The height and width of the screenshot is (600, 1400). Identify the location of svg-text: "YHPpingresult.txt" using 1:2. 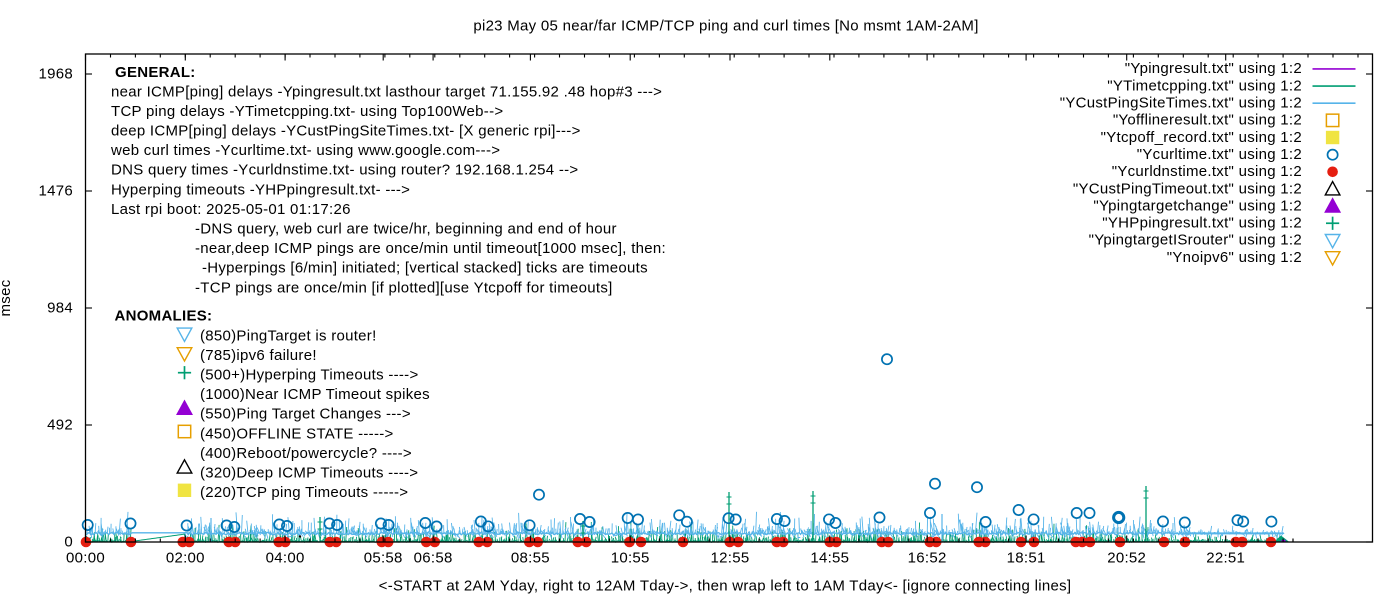
(1202, 223).